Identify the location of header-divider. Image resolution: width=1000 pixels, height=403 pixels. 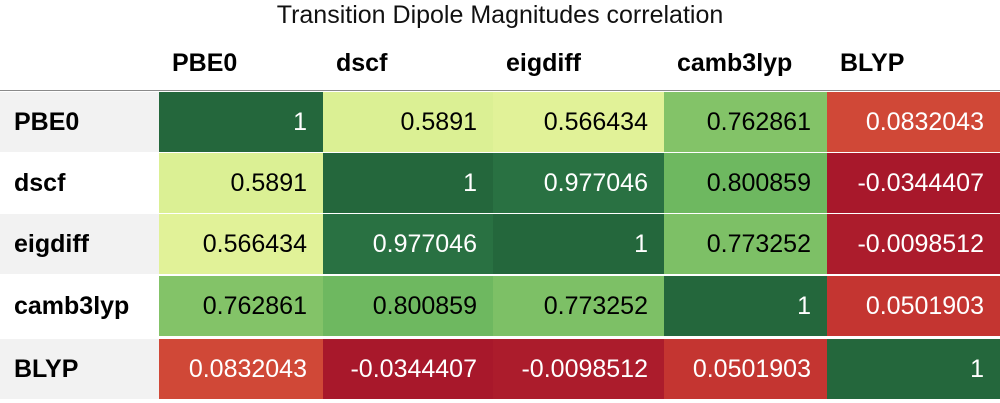
(500, 90).